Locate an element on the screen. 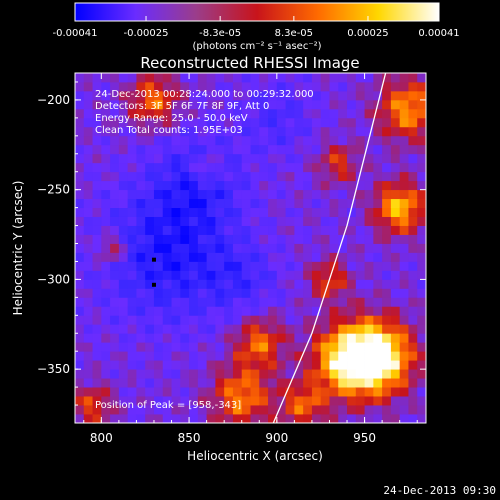 The height and width of the screenshot is (500, 500). y-tick-label: −200 is located at coordinates (53, 100).